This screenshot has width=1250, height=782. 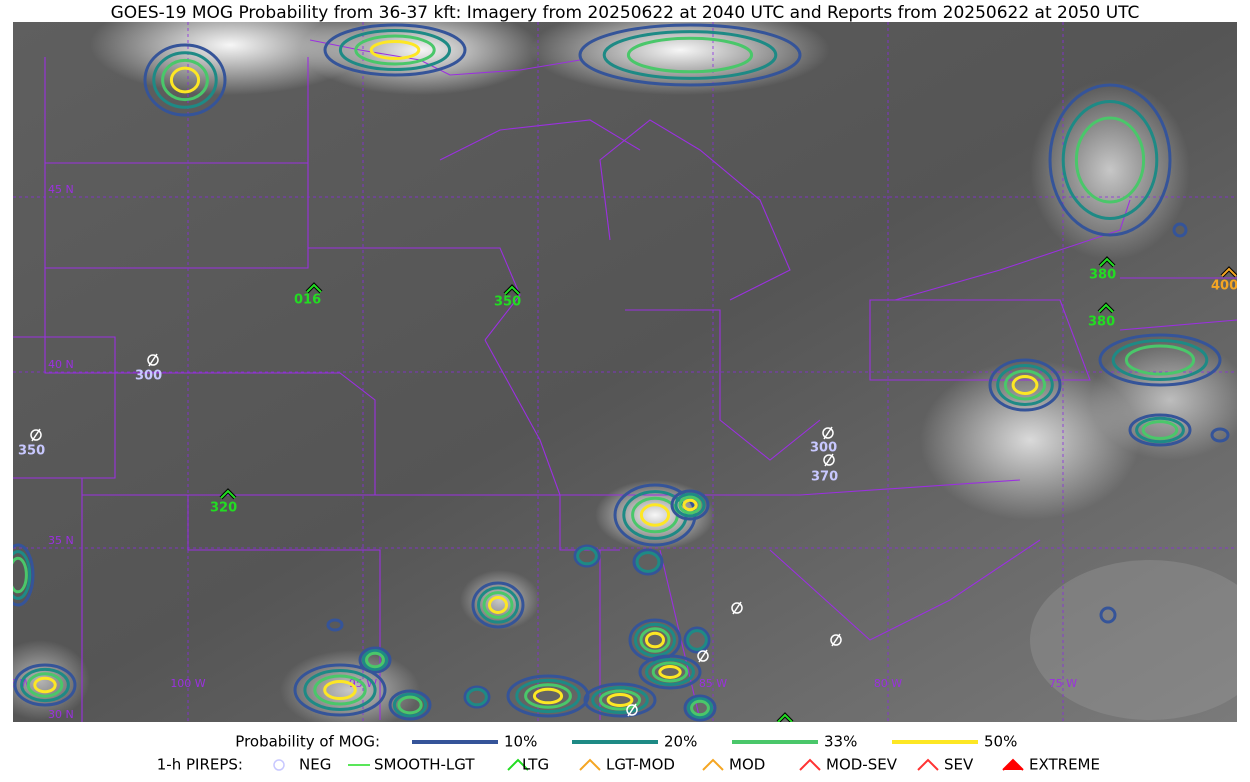 I want to click on legend-label: MOD, so click(x=747, y=765).